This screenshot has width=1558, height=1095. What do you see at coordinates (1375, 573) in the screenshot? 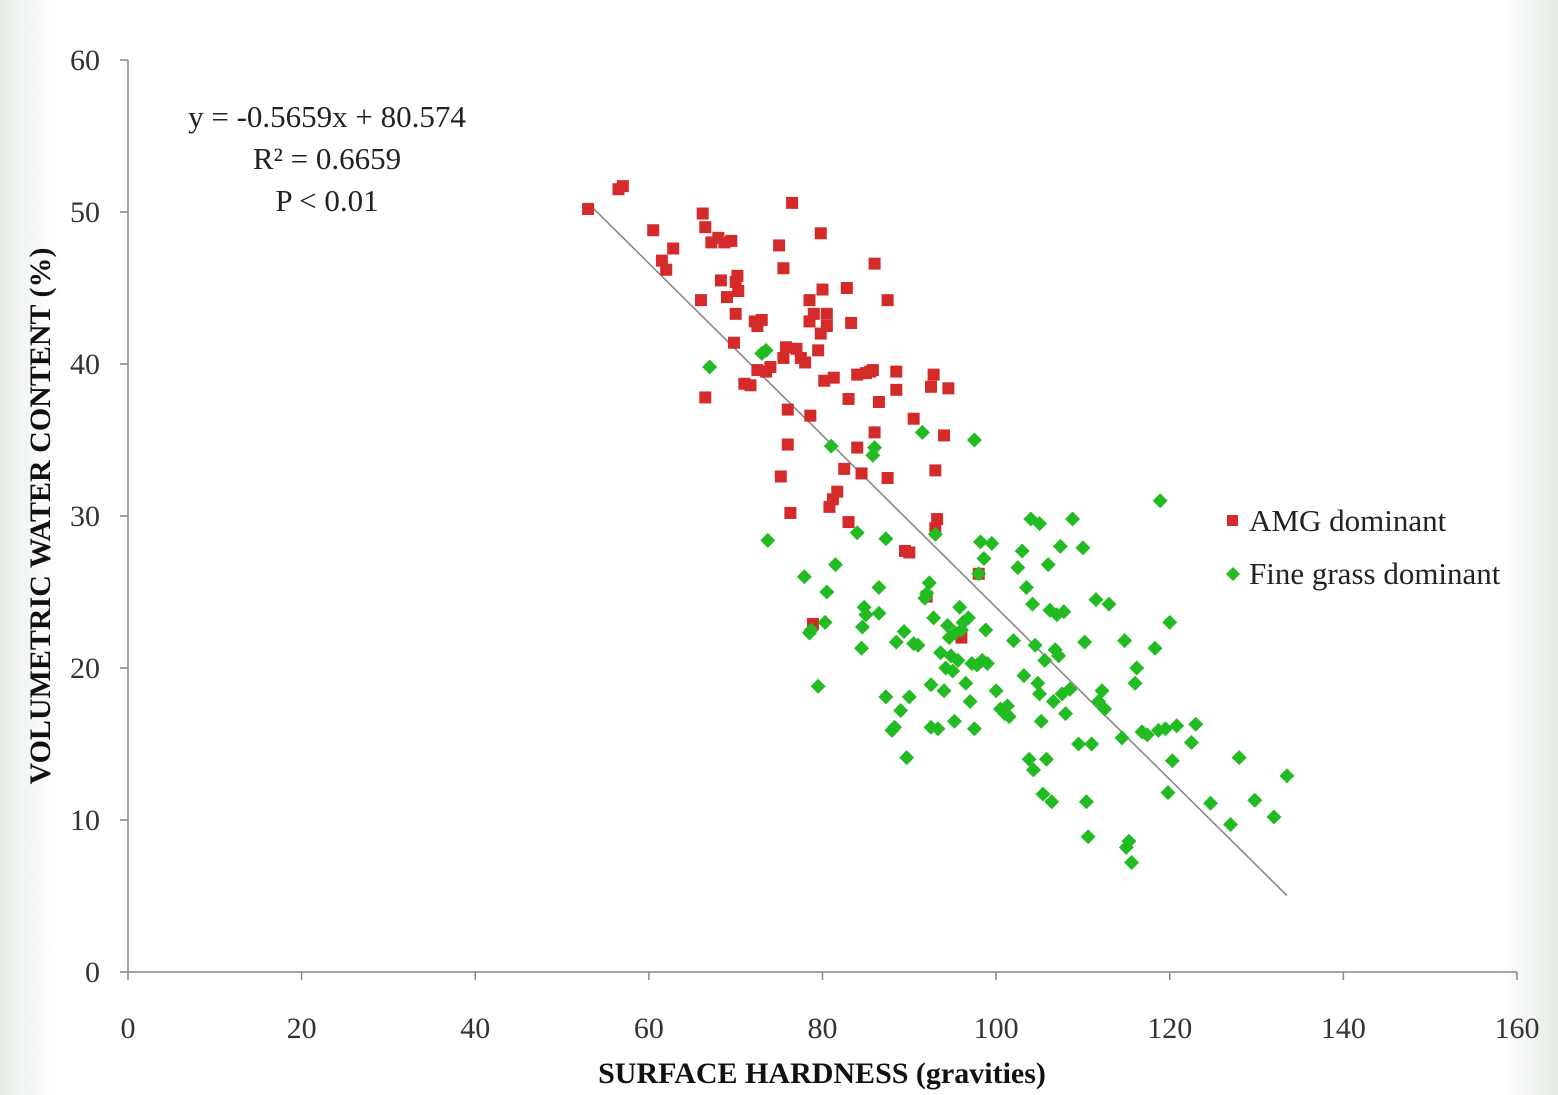
I see `legend-label: Fine grass dominant` at bounding box center [1375, 573].